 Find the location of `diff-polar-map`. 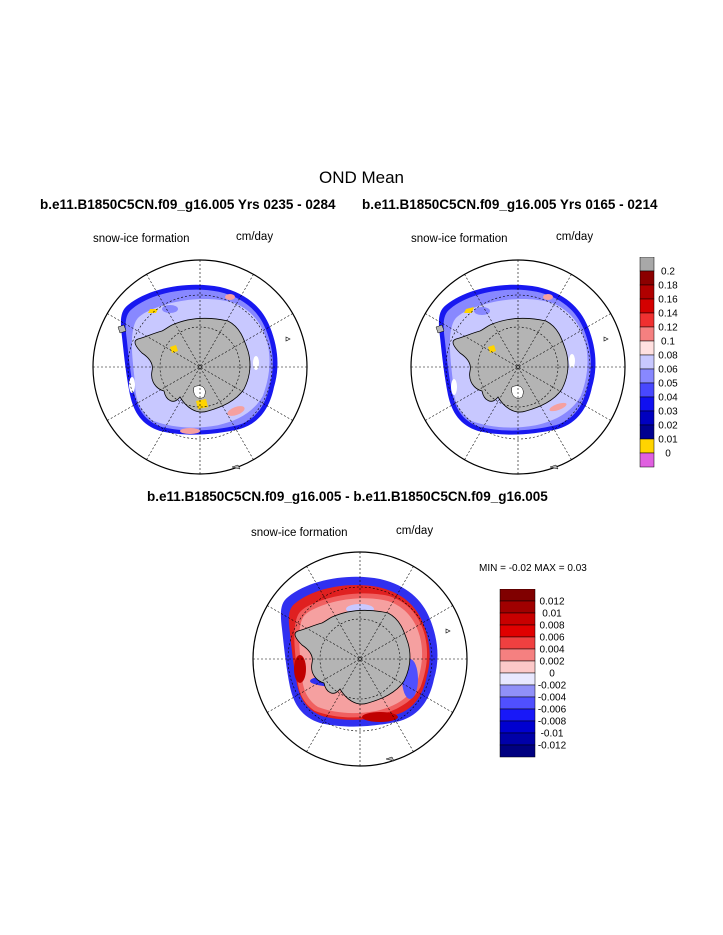

diff-polar-map is located at coordinates (360, 659).